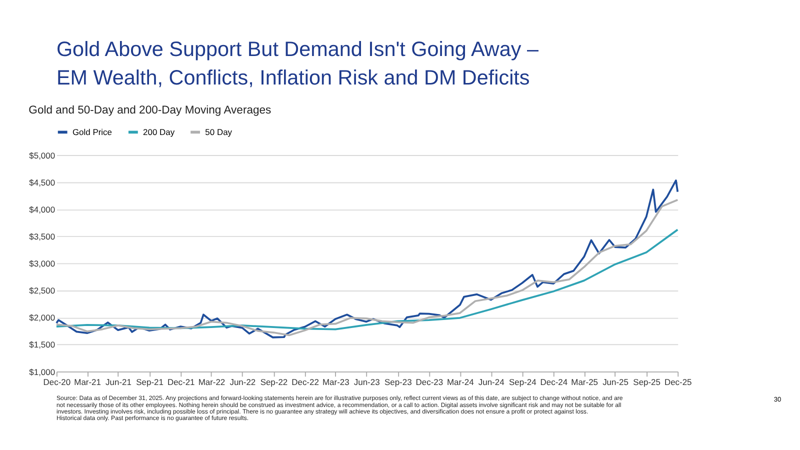  What do you see at coordinates (42, 345) in the screenshot?
I see `y-tick-label: $1,500` at bounding box center [42, 345].